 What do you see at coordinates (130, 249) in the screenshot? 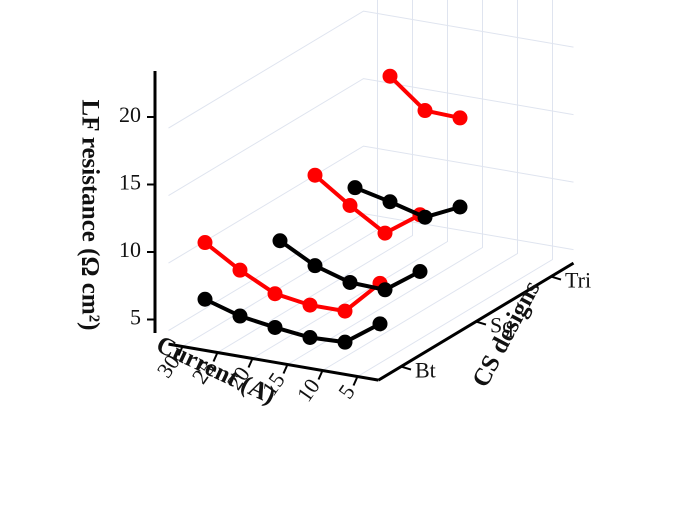
I see `z-tick-label: 10` at bounding box center [130, 249].